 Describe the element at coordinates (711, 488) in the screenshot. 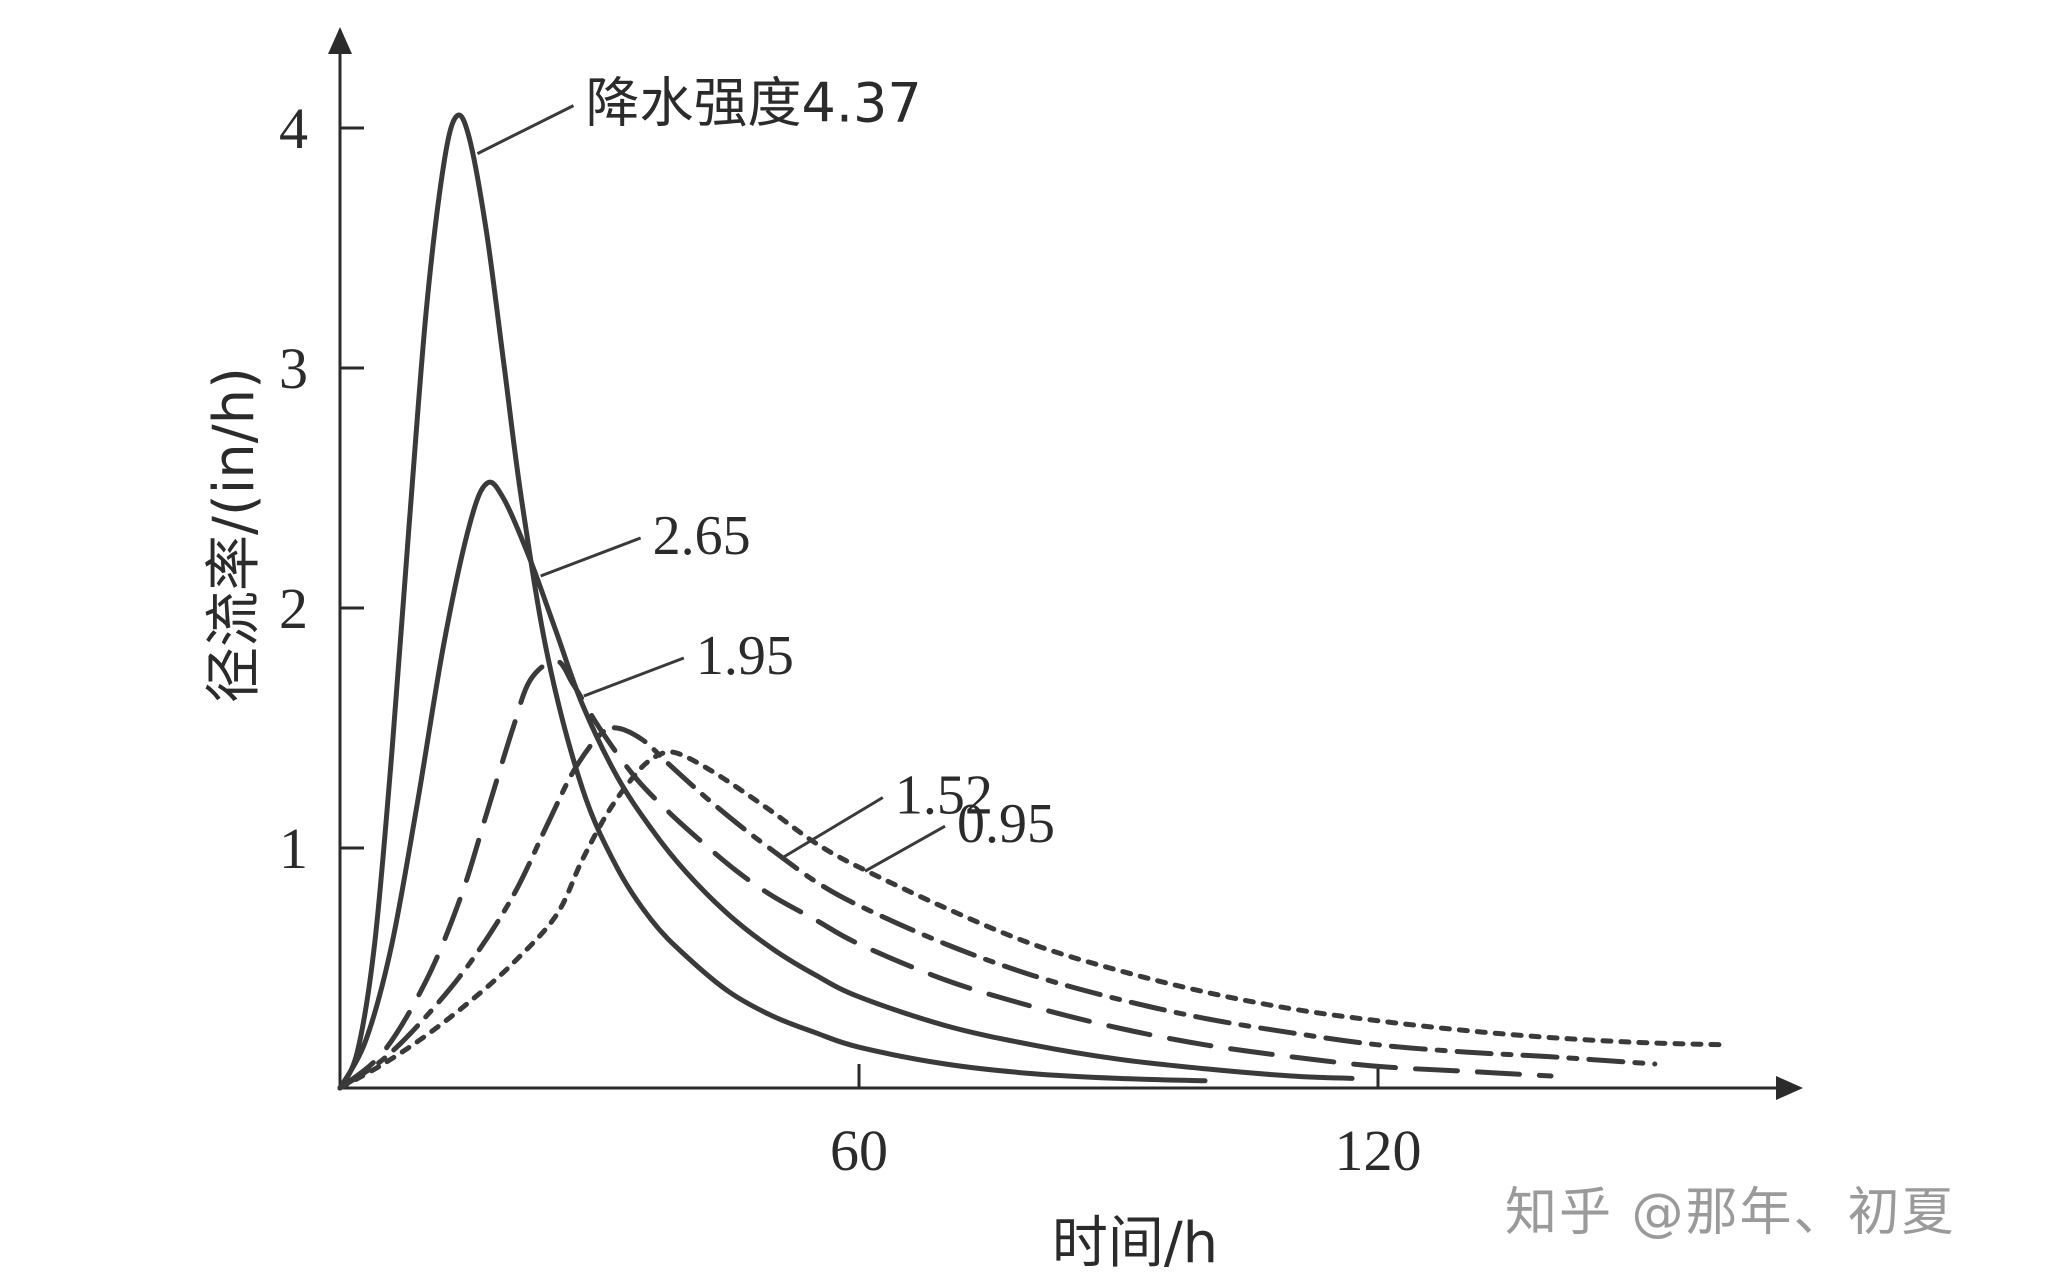

I see `label-leader-lines` at that location.